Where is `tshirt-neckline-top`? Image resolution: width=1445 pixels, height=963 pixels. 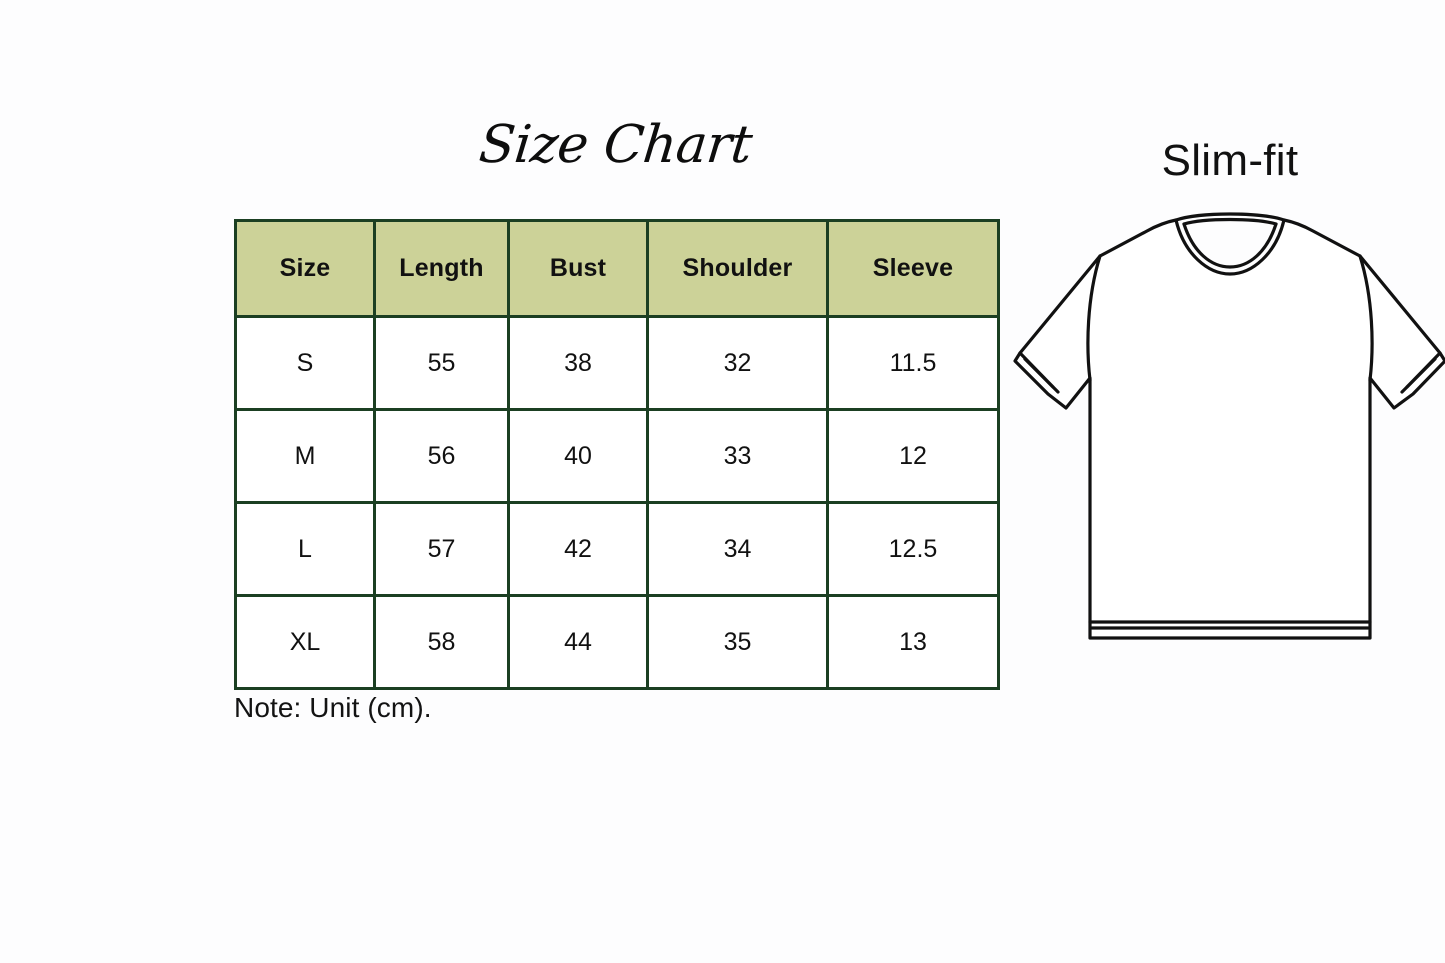
tshirt-neckline-top is located at coordinates (1230, 217).